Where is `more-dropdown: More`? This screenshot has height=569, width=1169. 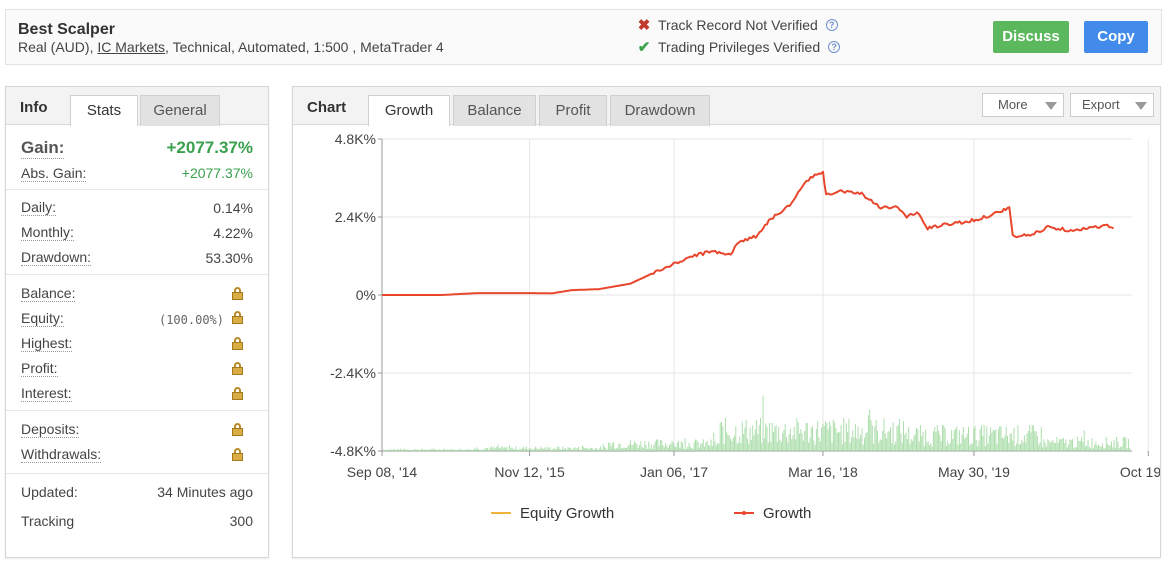 more-dropdown: More is located at coordinates (1023, 105).